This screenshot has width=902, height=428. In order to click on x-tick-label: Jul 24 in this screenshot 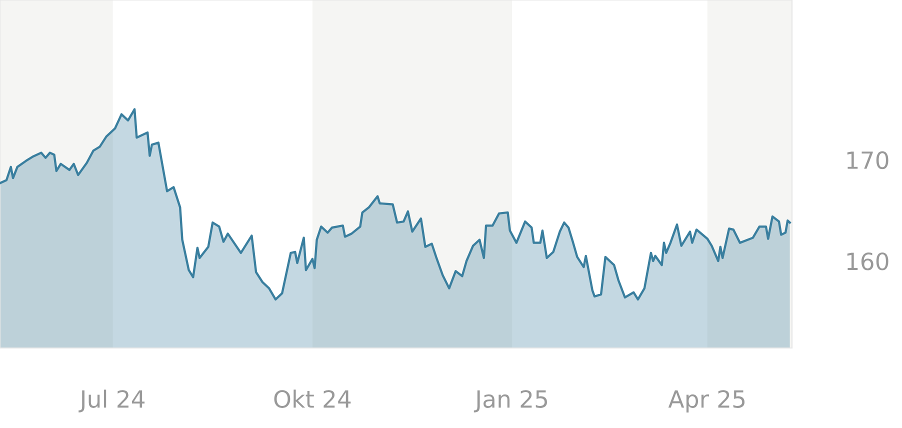, I will do `click(111, 401)`.